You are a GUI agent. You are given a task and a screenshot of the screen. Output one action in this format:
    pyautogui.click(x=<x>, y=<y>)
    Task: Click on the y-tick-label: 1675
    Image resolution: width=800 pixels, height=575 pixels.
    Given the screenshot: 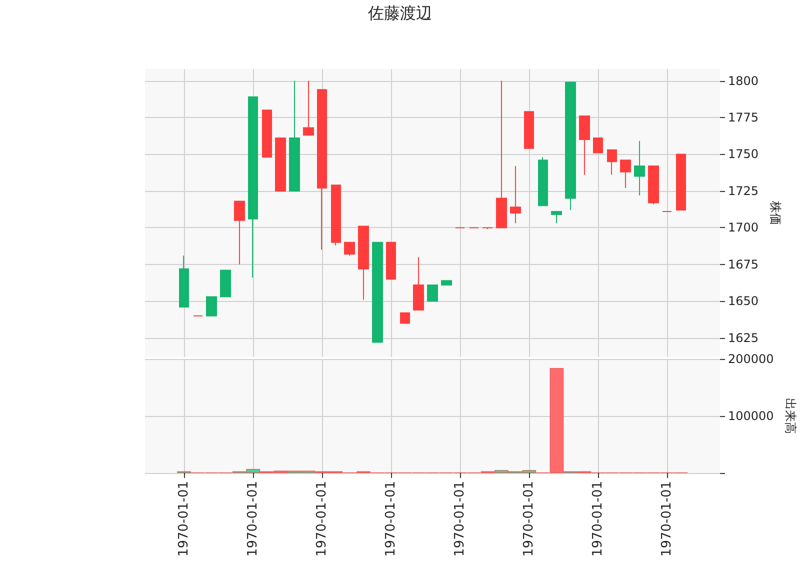 What is the action you would take?
    pyautogui.click(x=743, y=264)
    